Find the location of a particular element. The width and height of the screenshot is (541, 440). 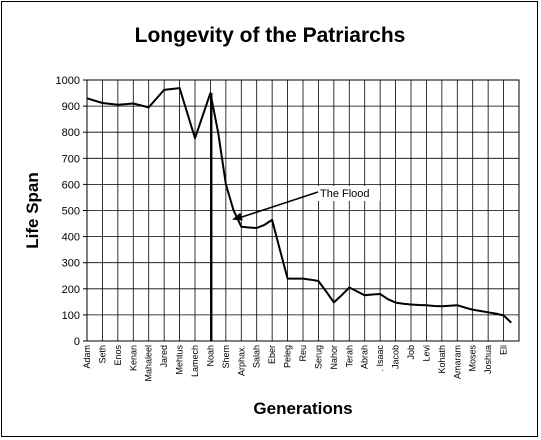

x-tick-label: Eli is located at coordinates (504, 350).